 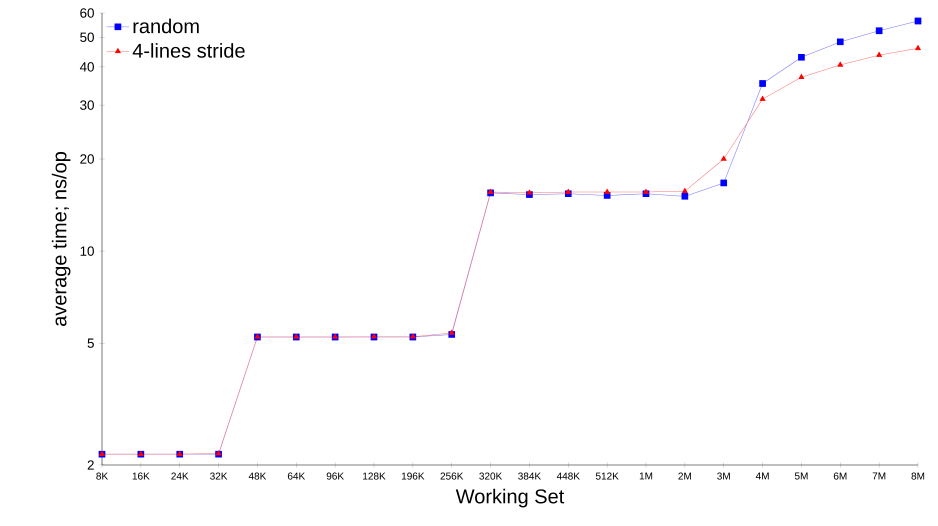 What do you see at coordinates (879, 476) in the screenshot?
I see `x-tick-label: 7M` at bounding box center [879, 476].